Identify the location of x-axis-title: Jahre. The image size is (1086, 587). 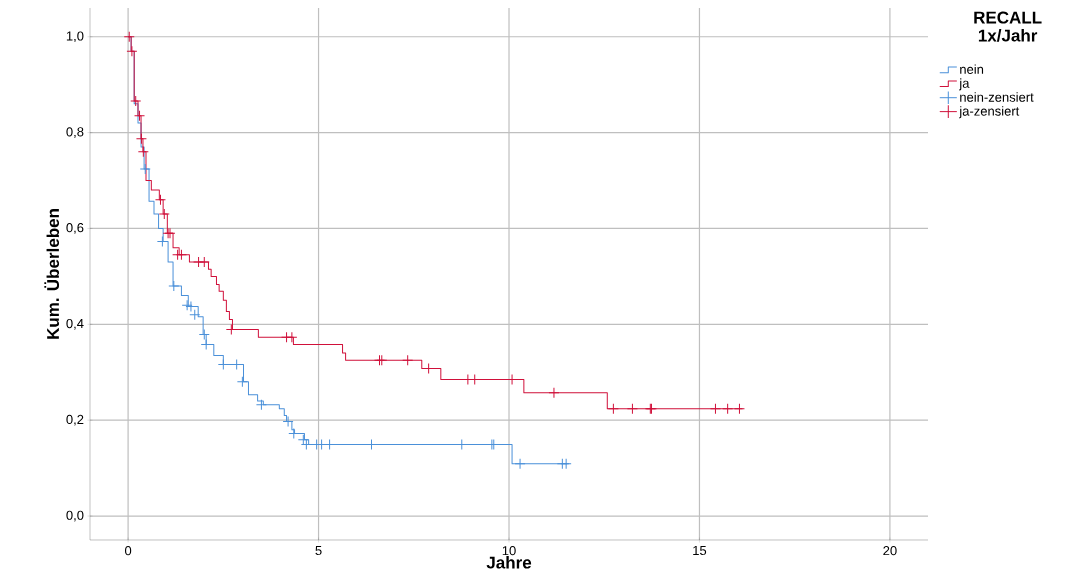
(509, 562).